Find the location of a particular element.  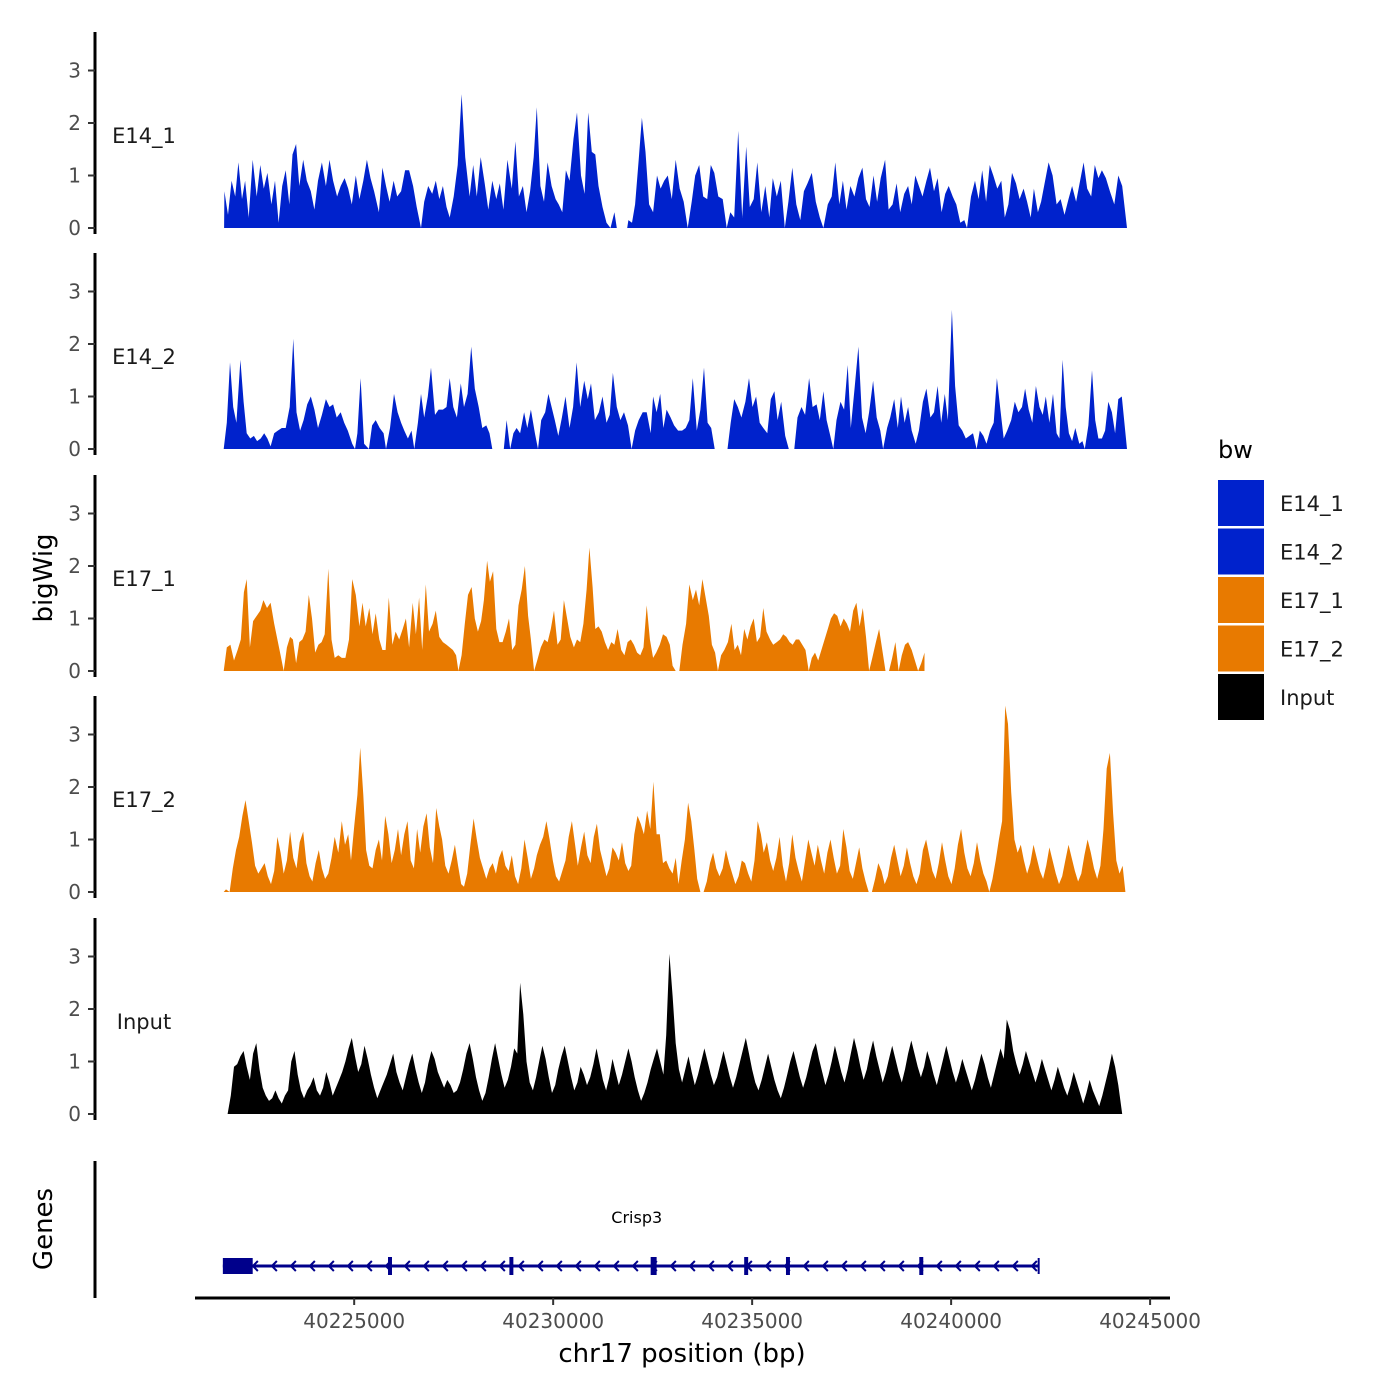

track-label: E14_1 is located at coordinates (144, 136).